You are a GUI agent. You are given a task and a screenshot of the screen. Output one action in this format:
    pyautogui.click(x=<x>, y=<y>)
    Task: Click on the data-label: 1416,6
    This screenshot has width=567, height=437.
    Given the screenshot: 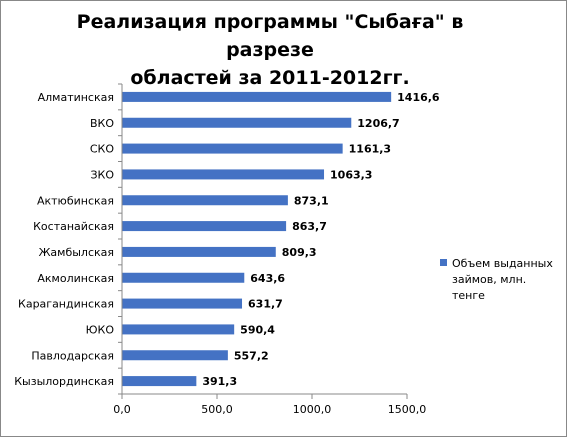 What is the action you would take?
    pyautogui.click(x=418, y=97)
    